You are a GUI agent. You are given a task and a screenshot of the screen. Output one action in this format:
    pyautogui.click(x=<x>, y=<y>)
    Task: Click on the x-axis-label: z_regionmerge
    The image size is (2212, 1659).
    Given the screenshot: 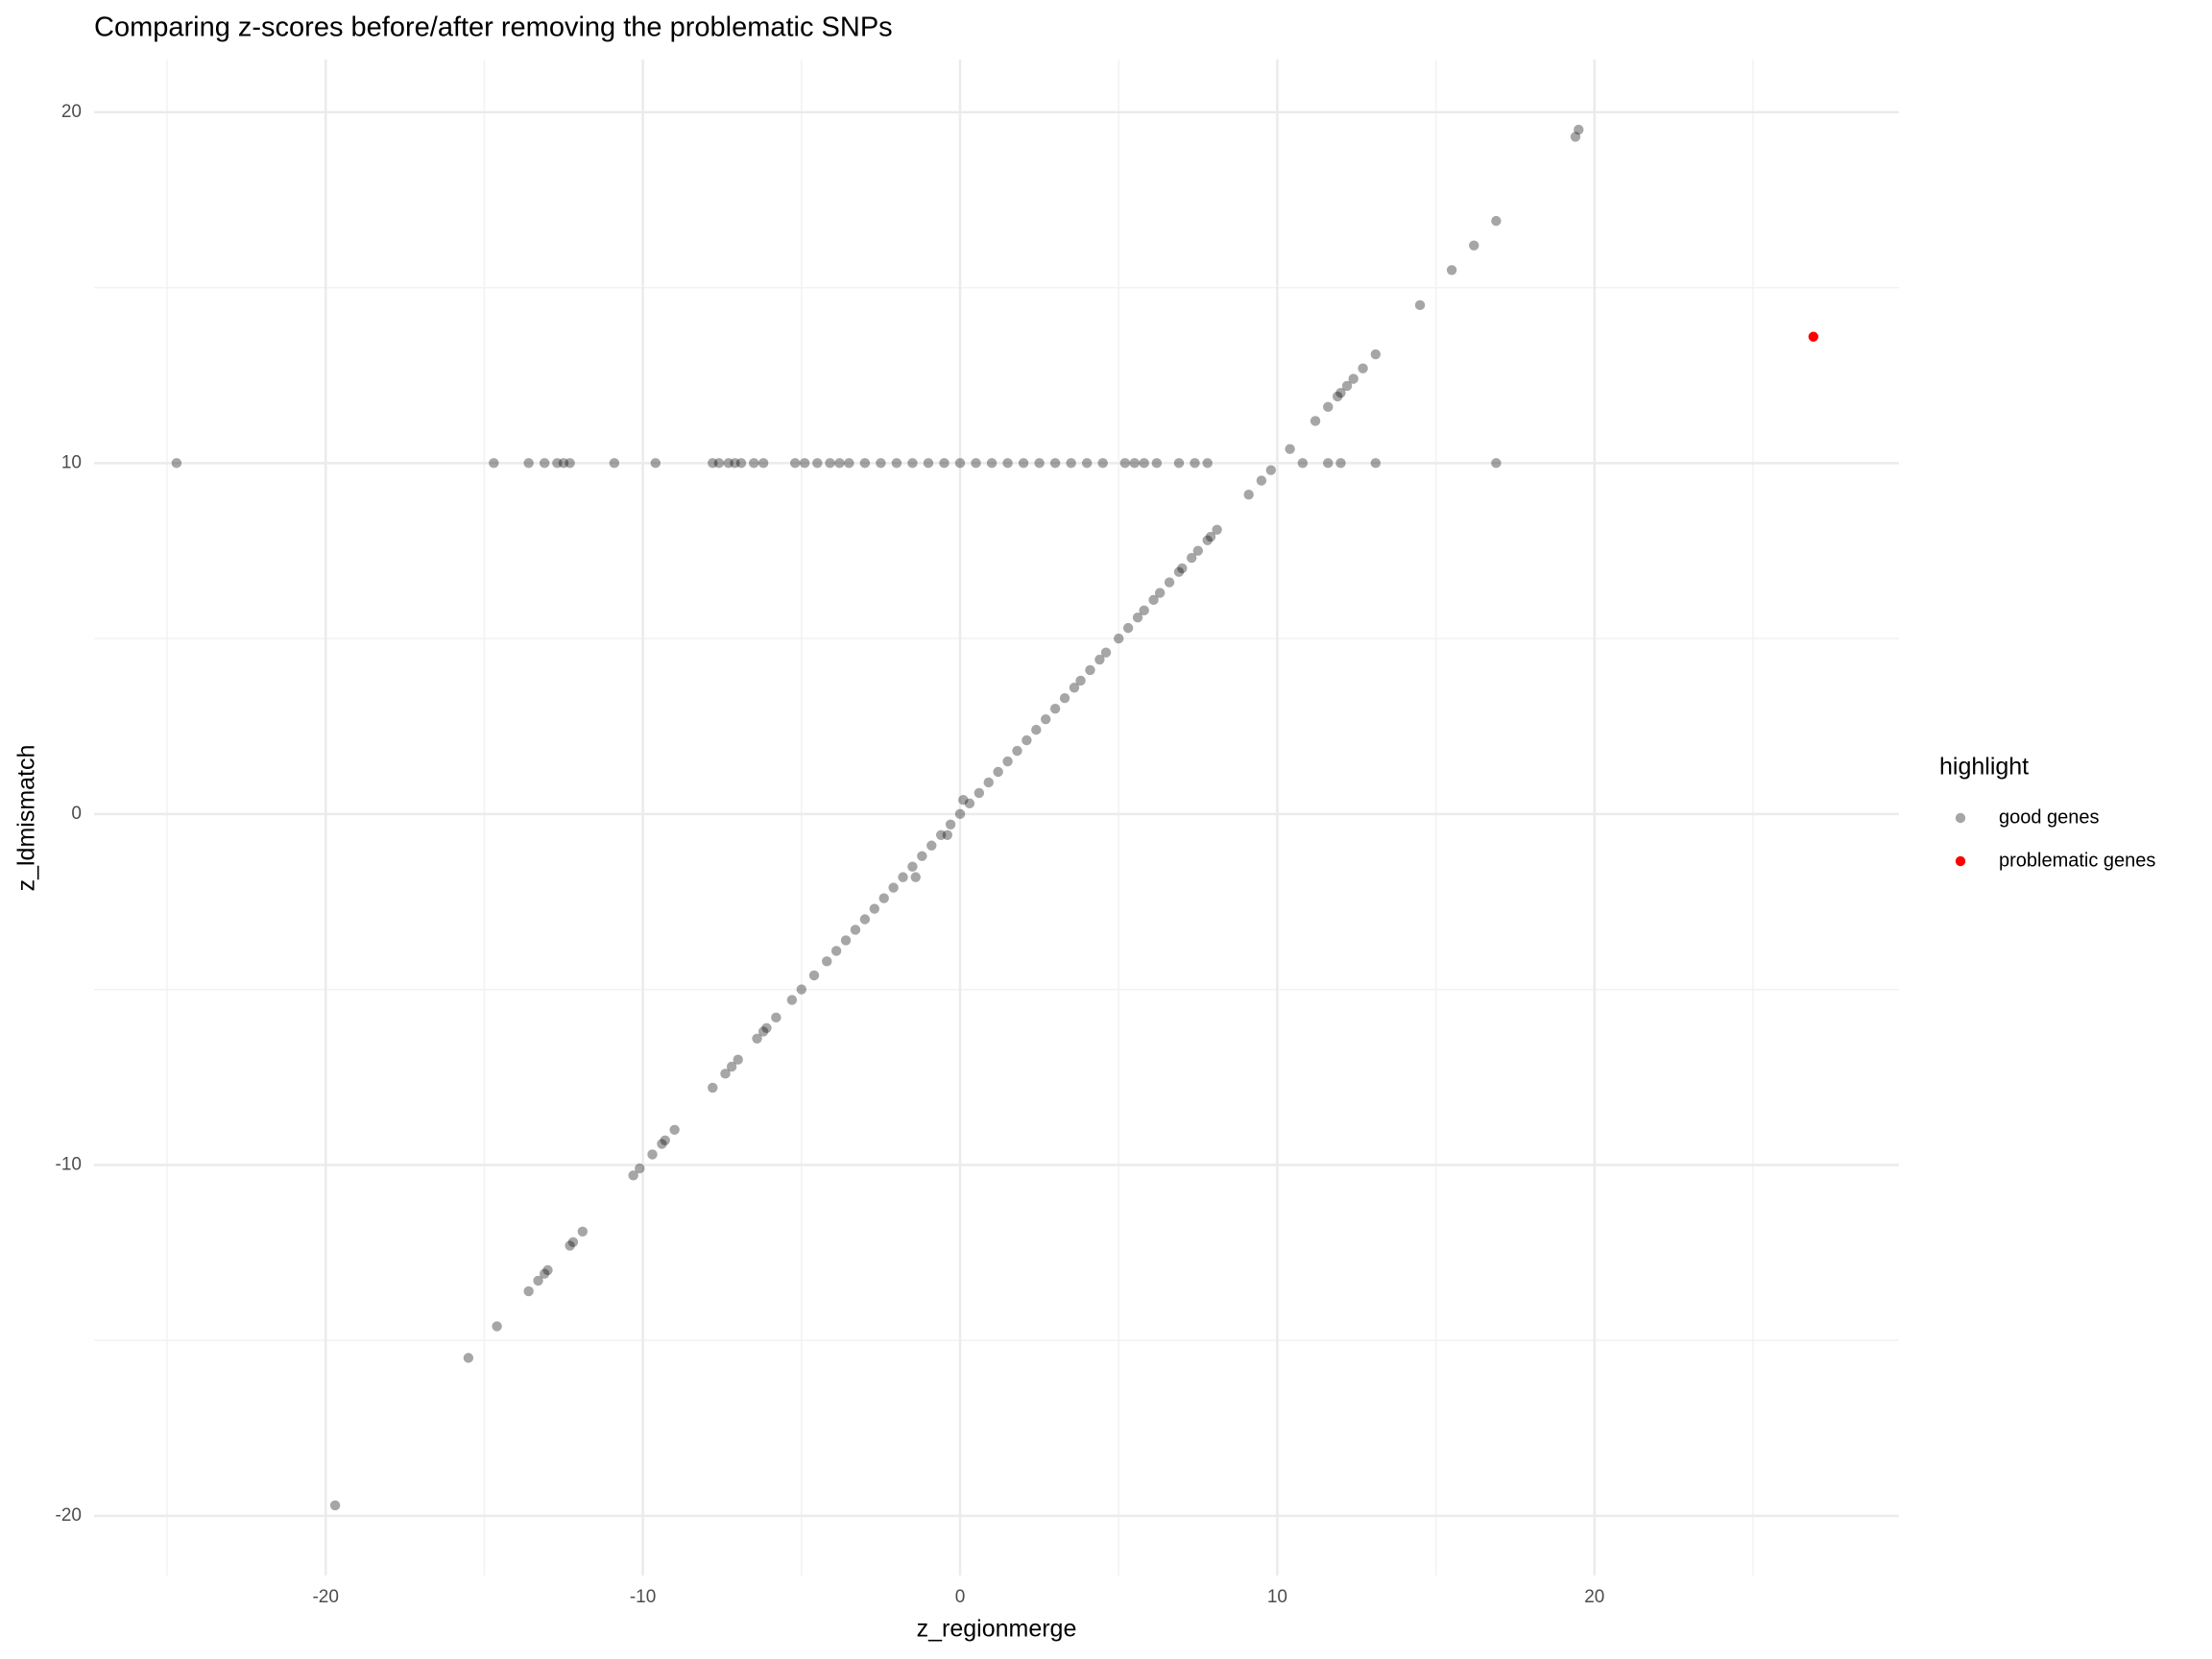 What is the action you would take?
    pyautogui.click(x=997, y=1630)
    